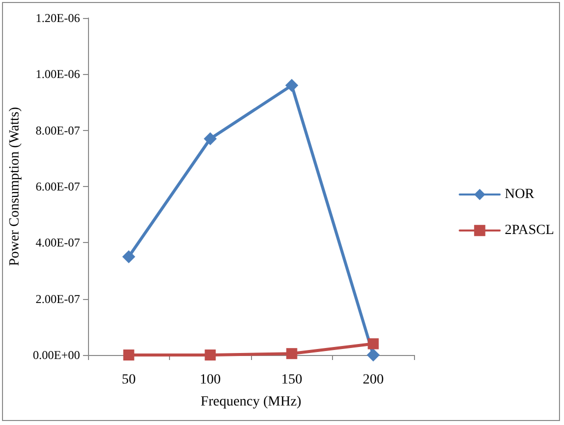 The width and height of the screenshot is (564, 425). Describe the element at coordinates (56, 355) in the screenshot. I see `y-tick-label: 0.00E+00` at that location.